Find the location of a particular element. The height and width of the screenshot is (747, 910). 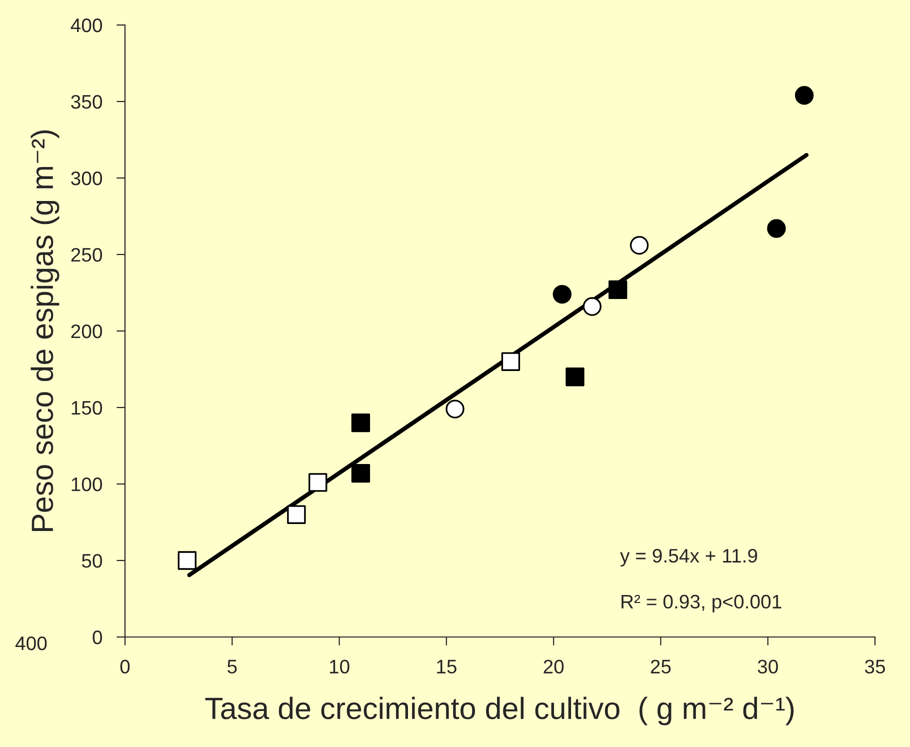

y-tick-label: 0 is located at coordinates (97, 637).